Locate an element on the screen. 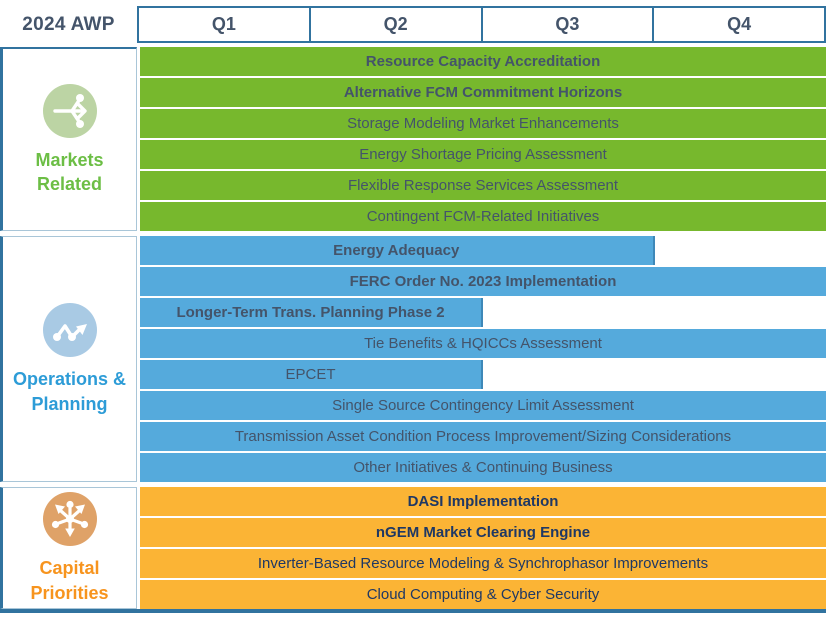 The image size is (826, 620). quarter-header-row: Q1 Q2 Q3 Q4 is located at coordinates (481, 24).